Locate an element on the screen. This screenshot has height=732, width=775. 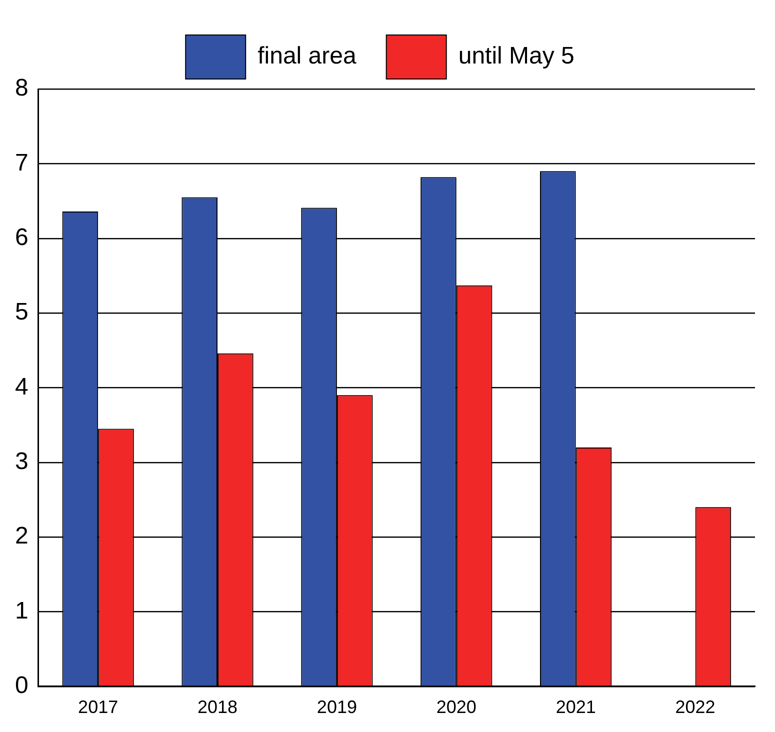
y-tick-label: 1 is located at coordinates (21, 610).